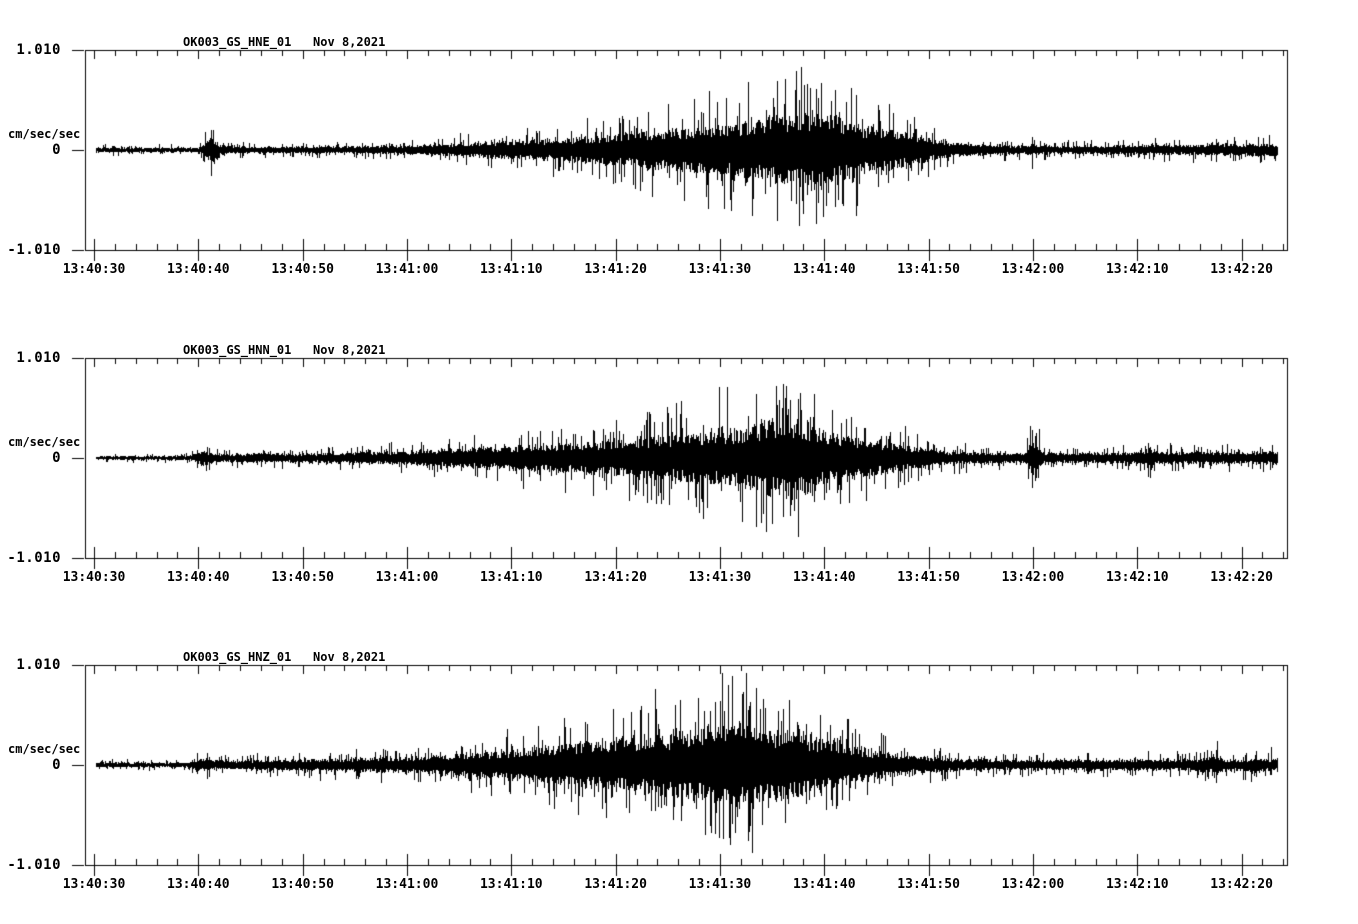 This screenshot has height=924, width=1358. Describe the element at coordinates (284, 657) in the screenshot. I see `chart-title-hnz: OK003_GS_HNZ_01 Nov 8,2021` at that location.